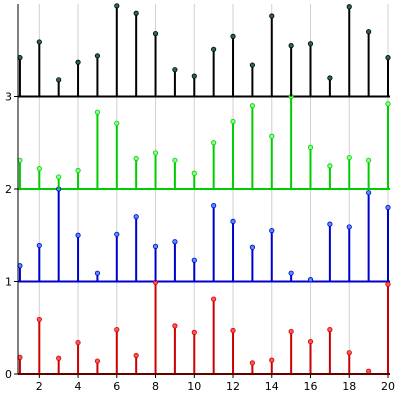 Image resolution: width=400 pixels, height=404 pixels. I want to click on x-tick-label: 14, so click(272, 386).